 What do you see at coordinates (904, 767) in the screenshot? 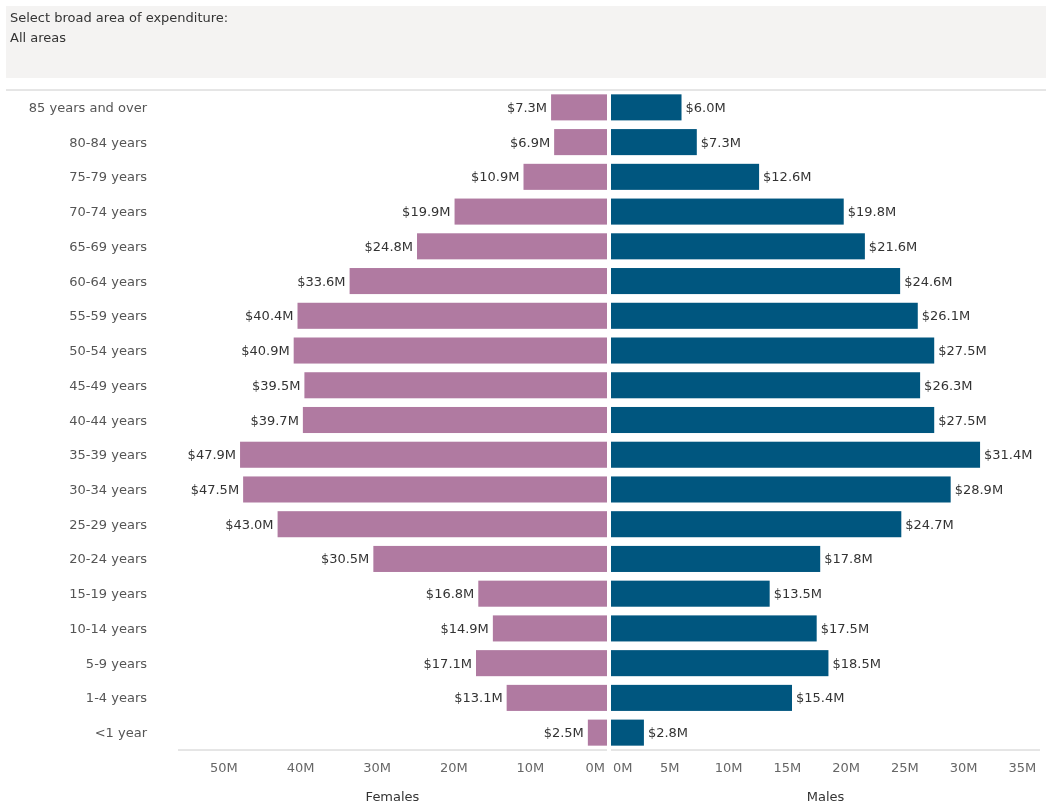
I see `x-tick-label: 25M` at bounding box center [904, 767].